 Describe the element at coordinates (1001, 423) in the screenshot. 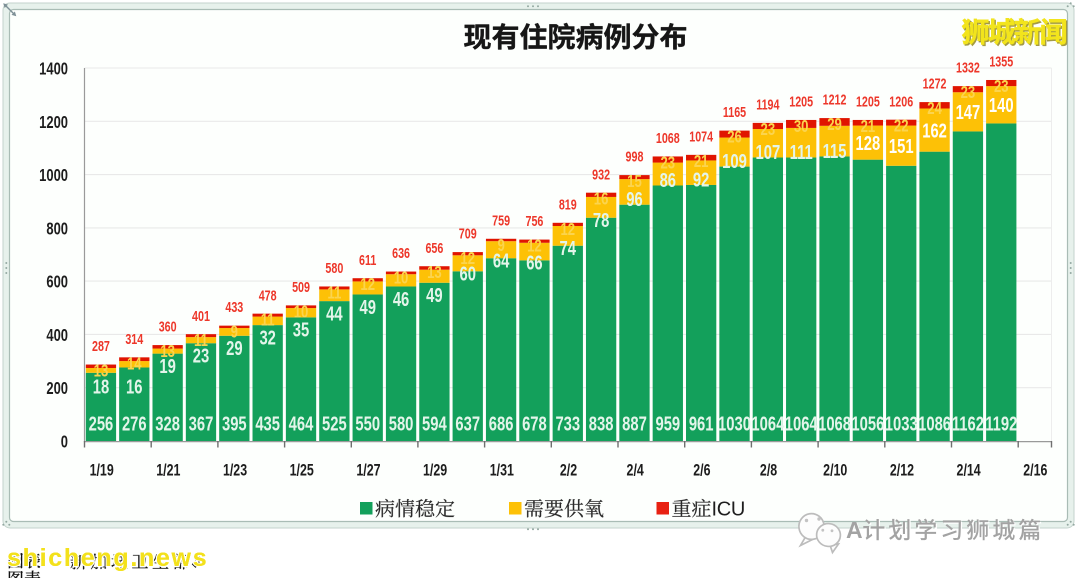

I see `svg-text: 1192` at that location.